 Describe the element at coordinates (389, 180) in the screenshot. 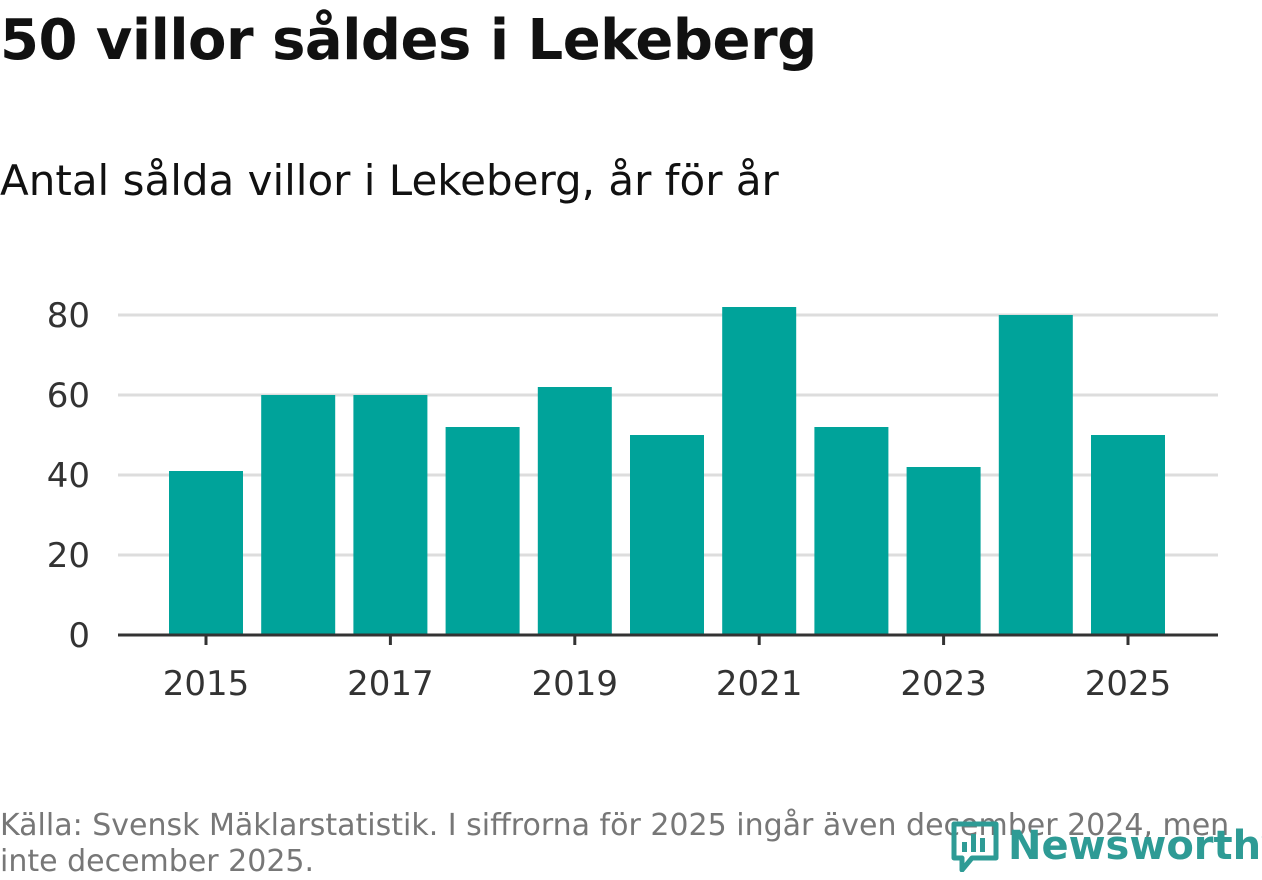

I see `chart-subtitle: Antal sålda villor i Lekeberg, år för år` at that location.